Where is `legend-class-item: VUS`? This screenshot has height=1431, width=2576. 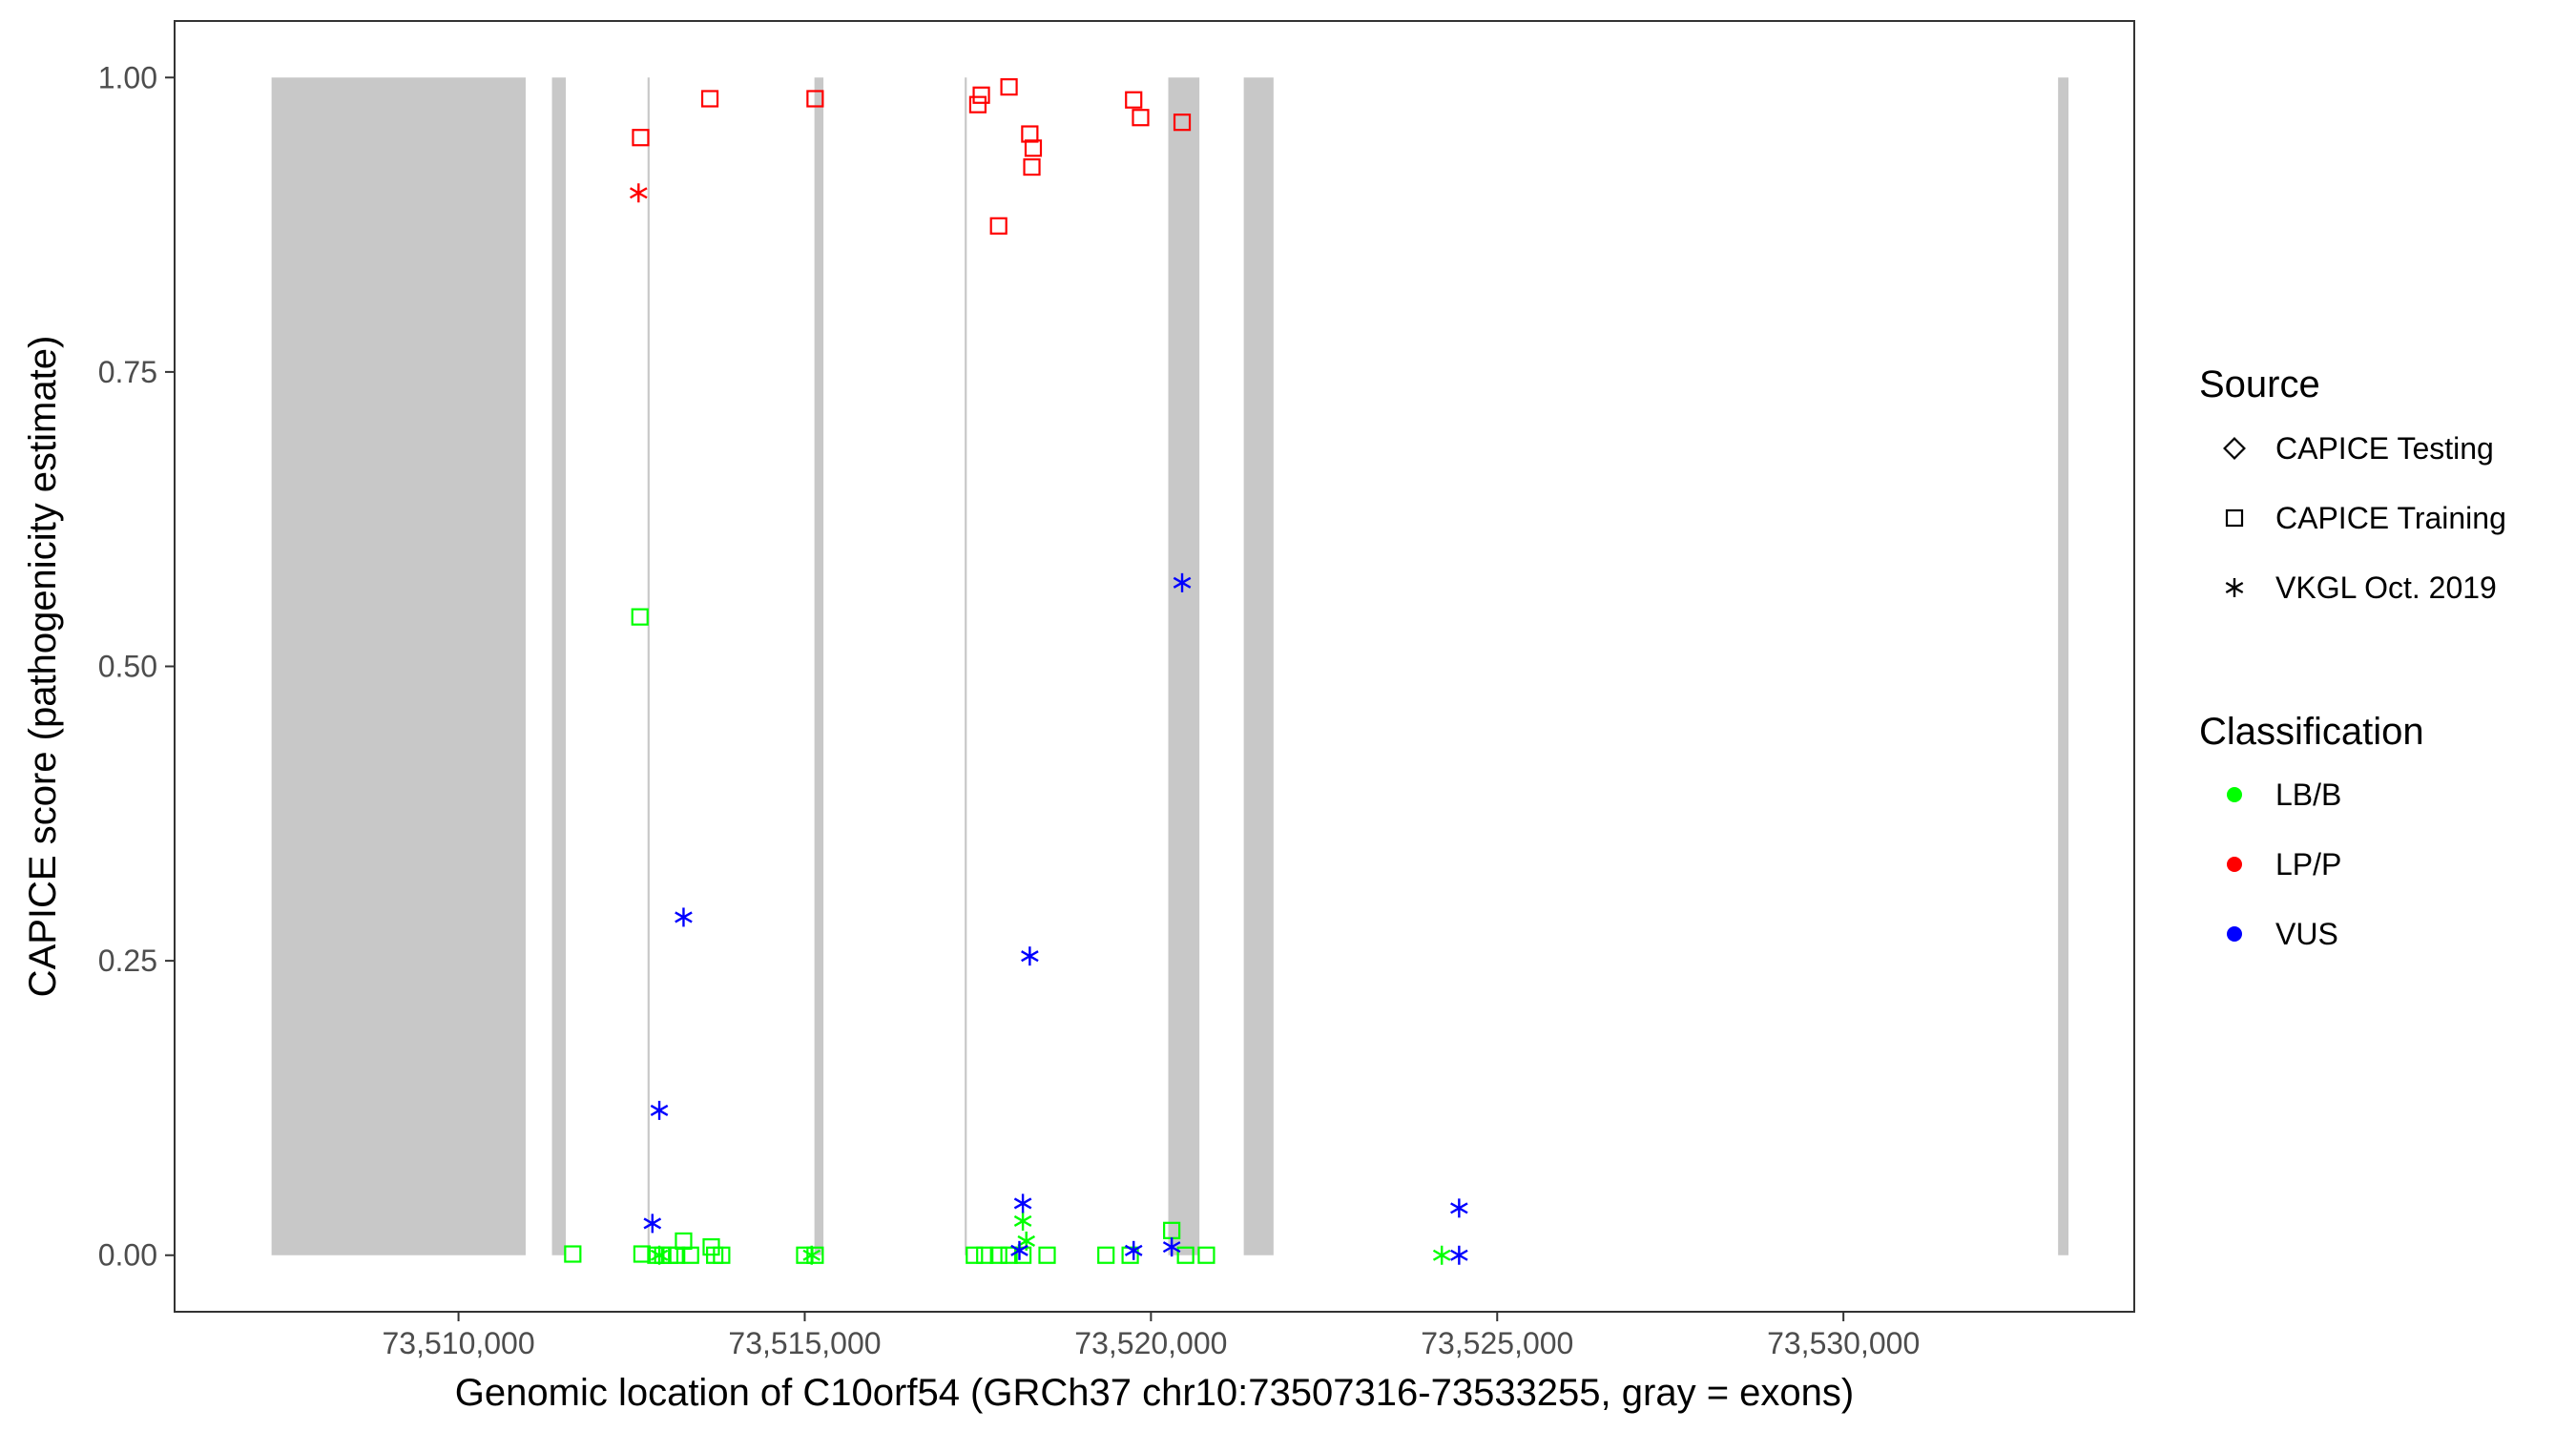 legend-class-item: VUS is located at coordinates (2282, 934).